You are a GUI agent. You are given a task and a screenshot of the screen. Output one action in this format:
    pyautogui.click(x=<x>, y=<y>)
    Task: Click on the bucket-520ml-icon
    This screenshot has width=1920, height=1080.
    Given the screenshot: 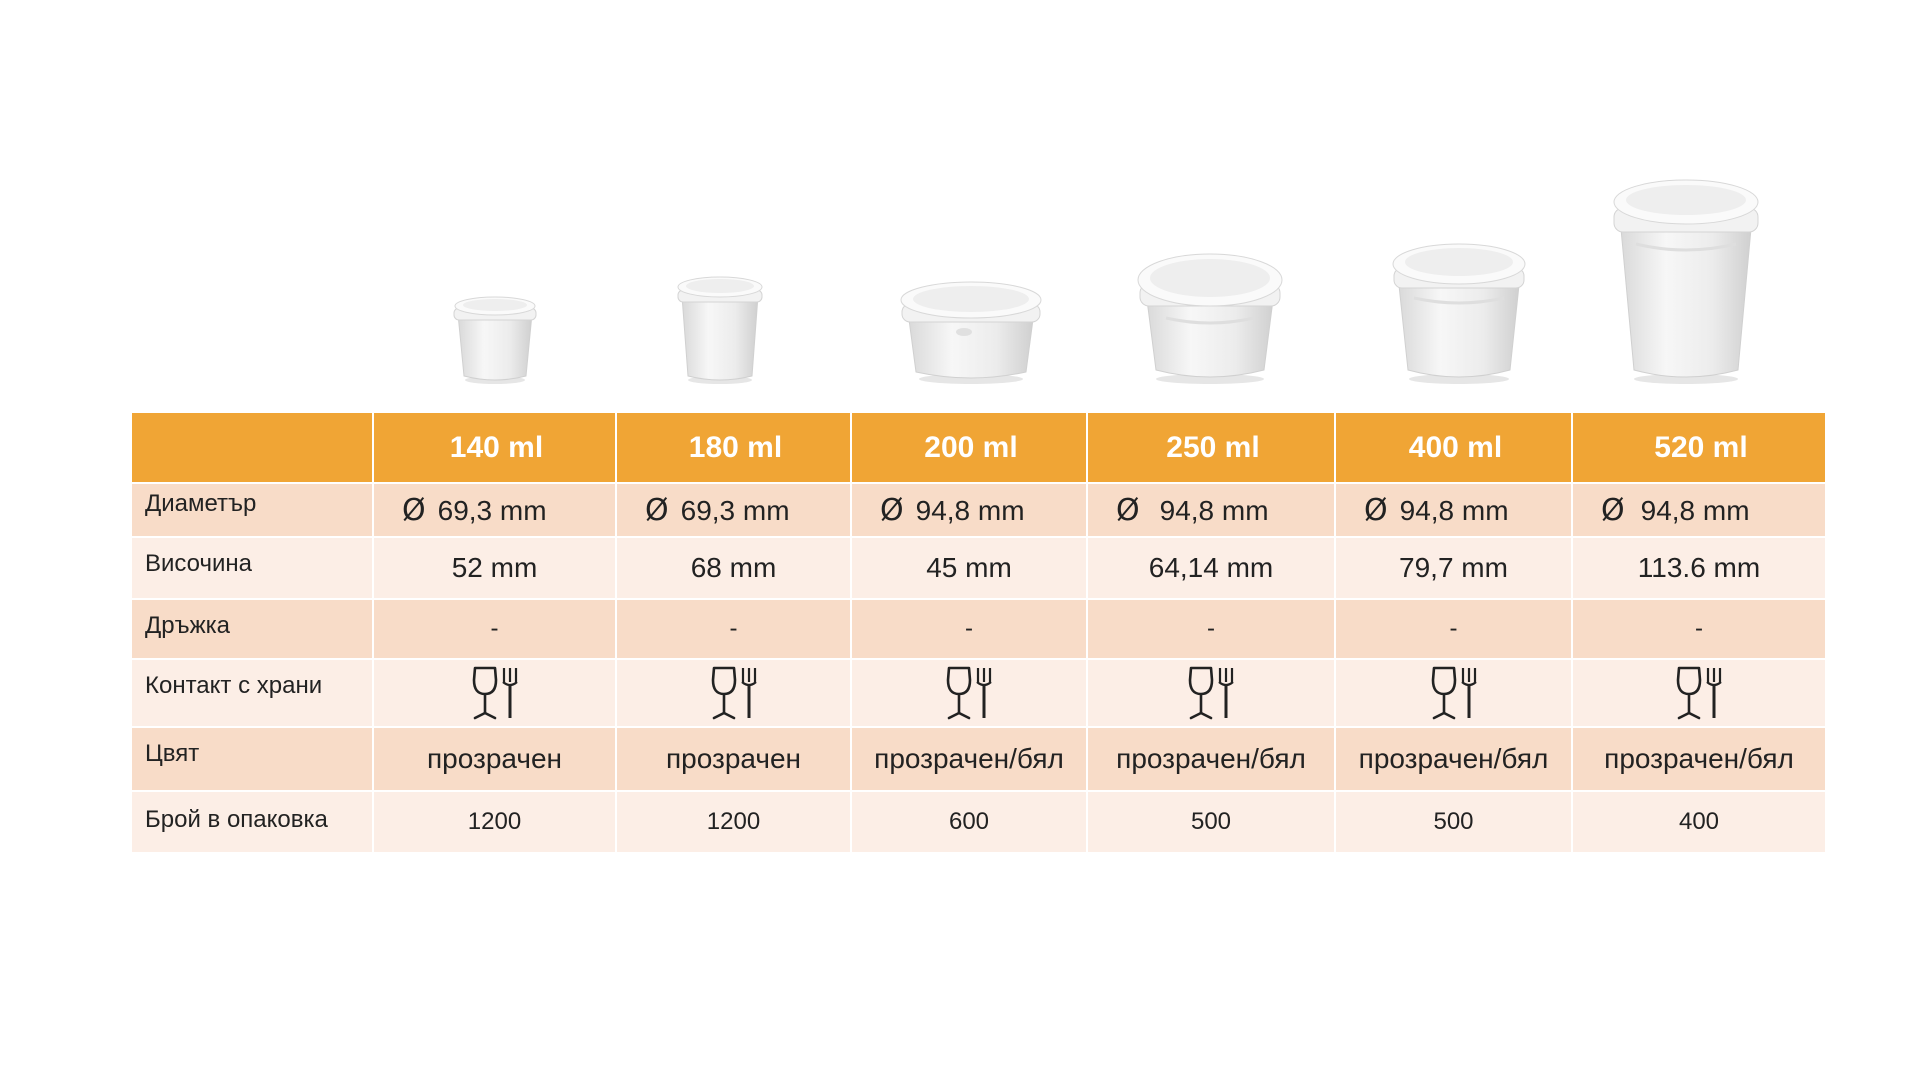 What is the action you would take?
    pyautogui.click(x=1686, y=281)
    